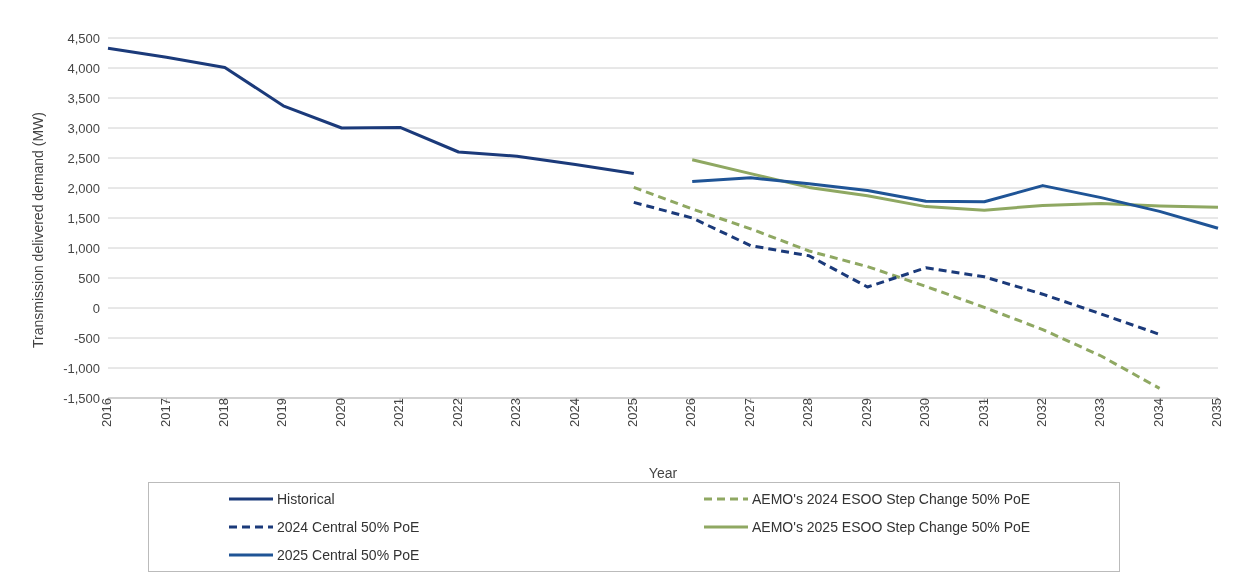 The height and width of the screenshot is (579, 1237). Describe the element at coordinates (663, 473) in the screenshot. I see `x-axis-title: Year` at that location.